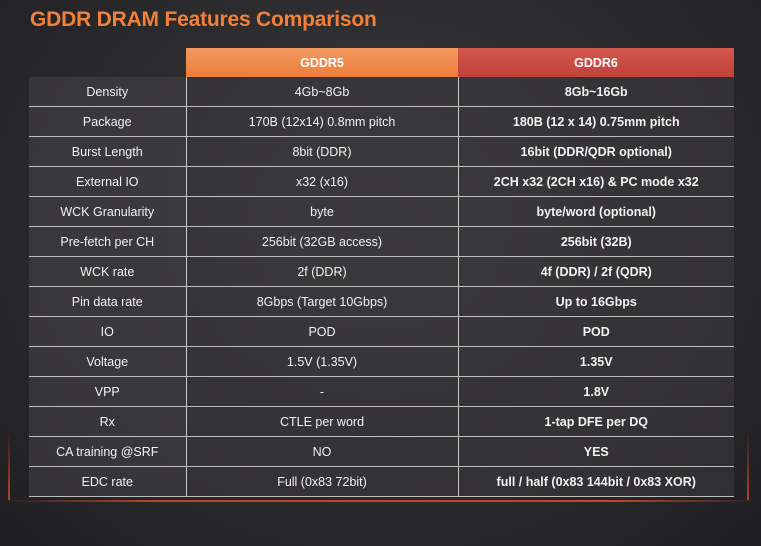  I want to click on feature-cell: Voltage, so click(108, 361).